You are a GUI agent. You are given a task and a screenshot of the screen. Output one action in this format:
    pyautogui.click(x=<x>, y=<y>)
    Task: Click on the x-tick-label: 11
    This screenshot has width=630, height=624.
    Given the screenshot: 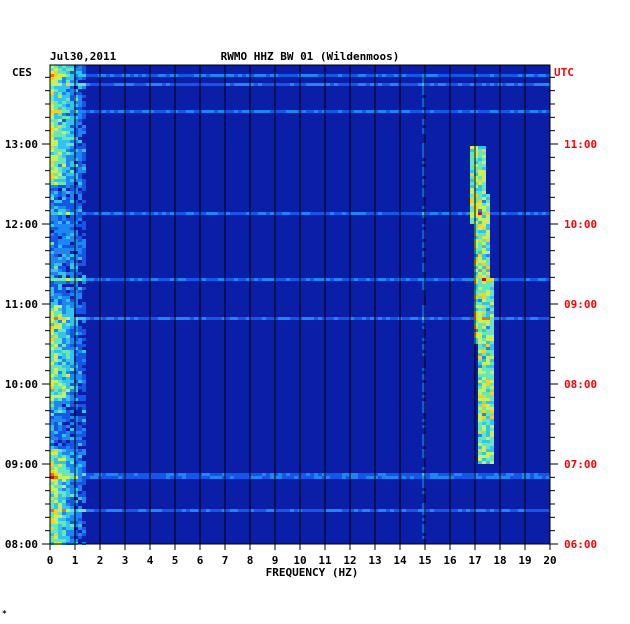 What is the action you would take?
    pyautogui.click(x=325, y=560)
    